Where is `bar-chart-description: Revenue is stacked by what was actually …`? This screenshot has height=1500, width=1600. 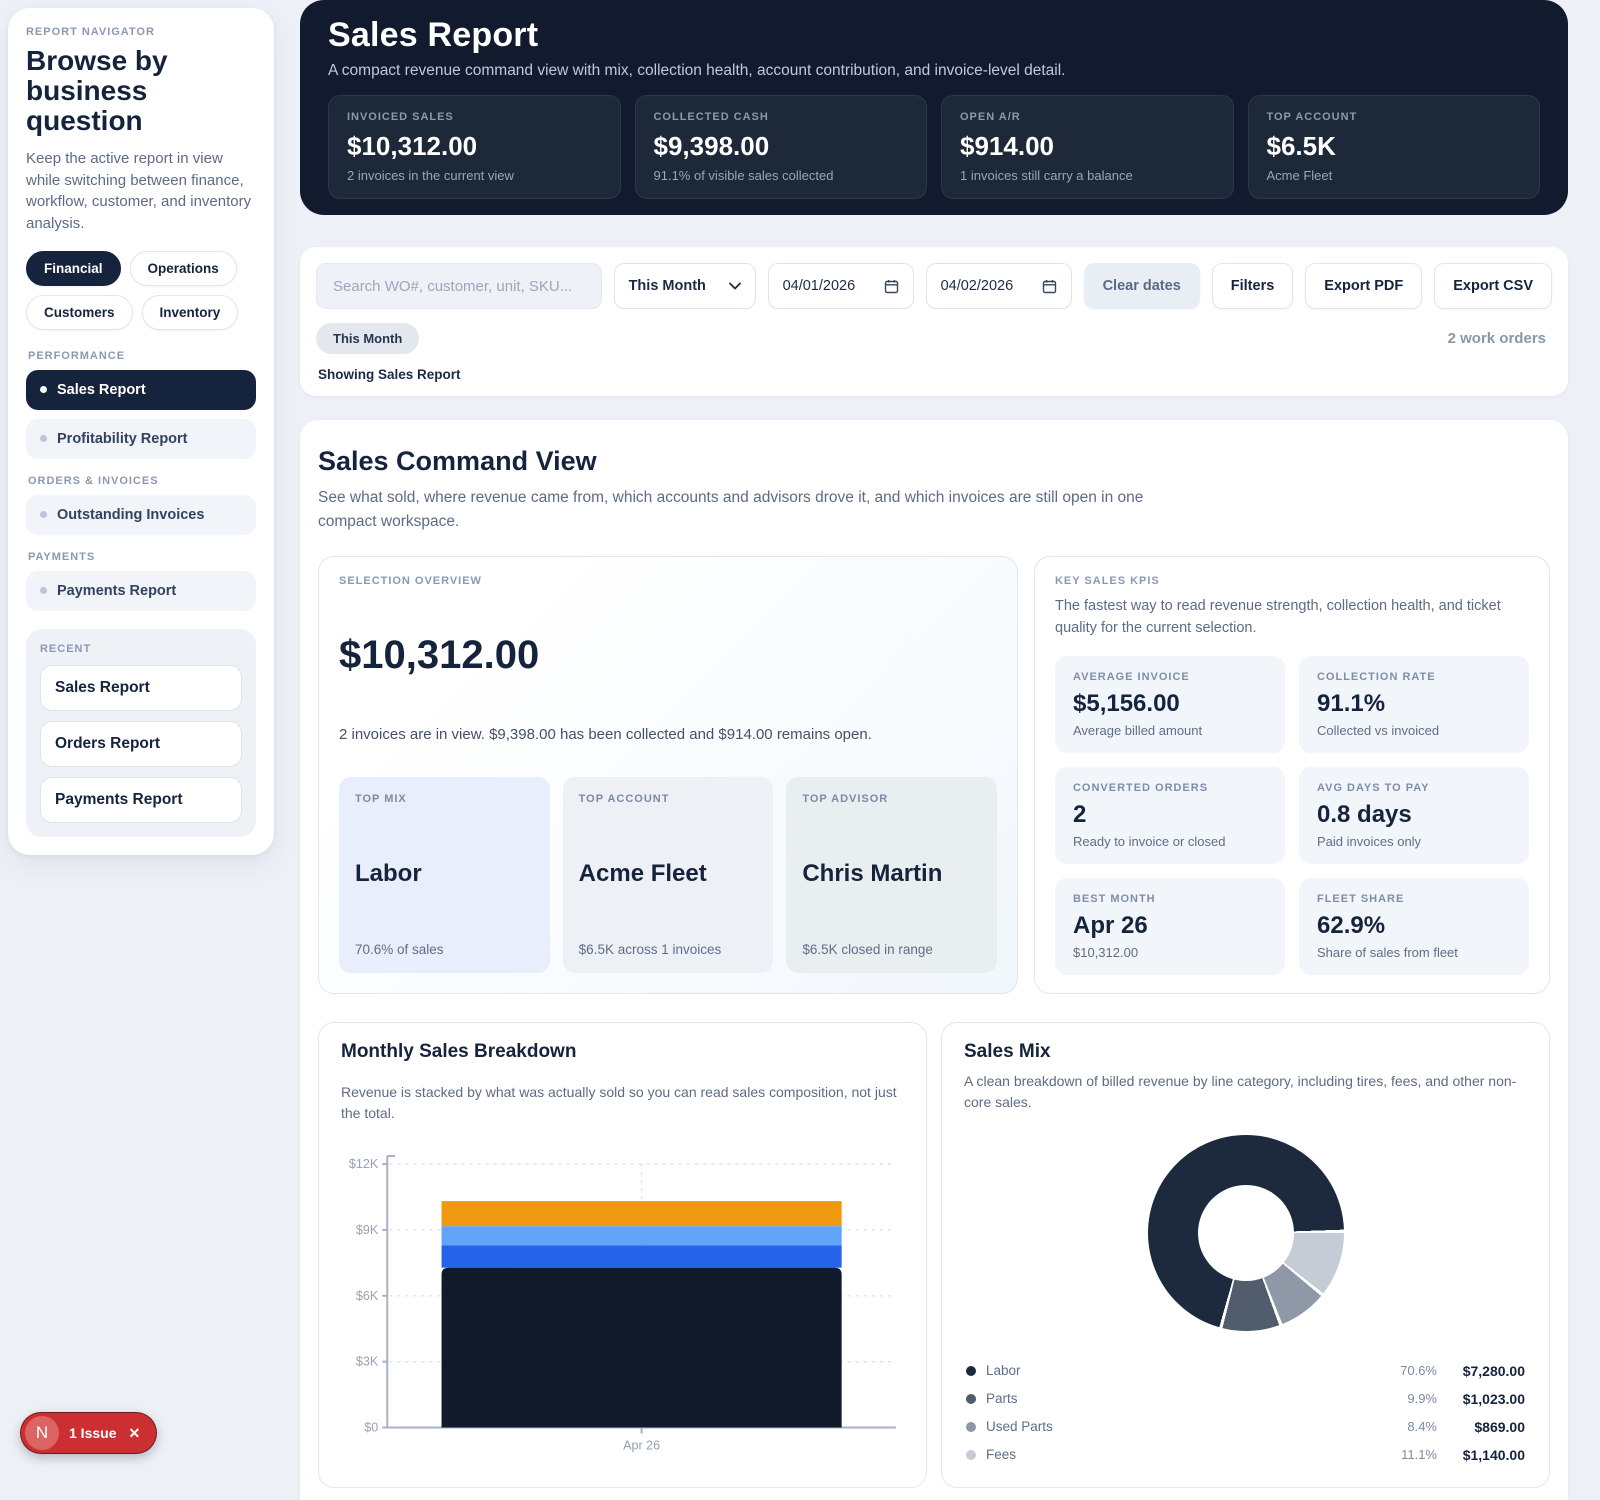
bar-chart-description: Revenue is stacked by what was actually … is located at coordinates (619, 1102).